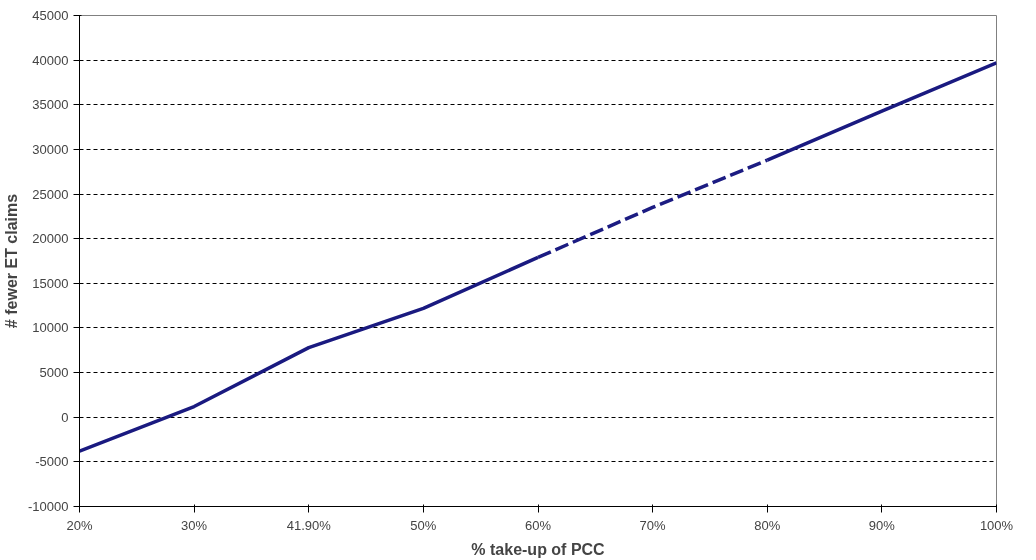 The image size is (1036, 560). I want to click on x-tick-label: 70%, so click(653, 525).